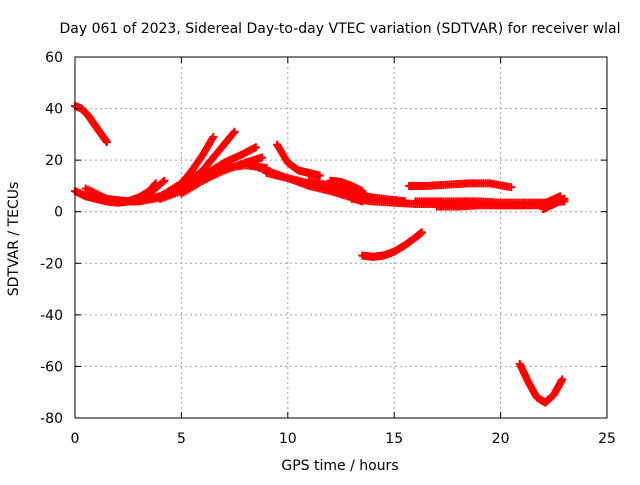 This screenshot has width=640, height=485. What do you see at coordinates (51, 419) in the screenshot?
I see `y-tick-label: -80` at bounding box center [51, 419].